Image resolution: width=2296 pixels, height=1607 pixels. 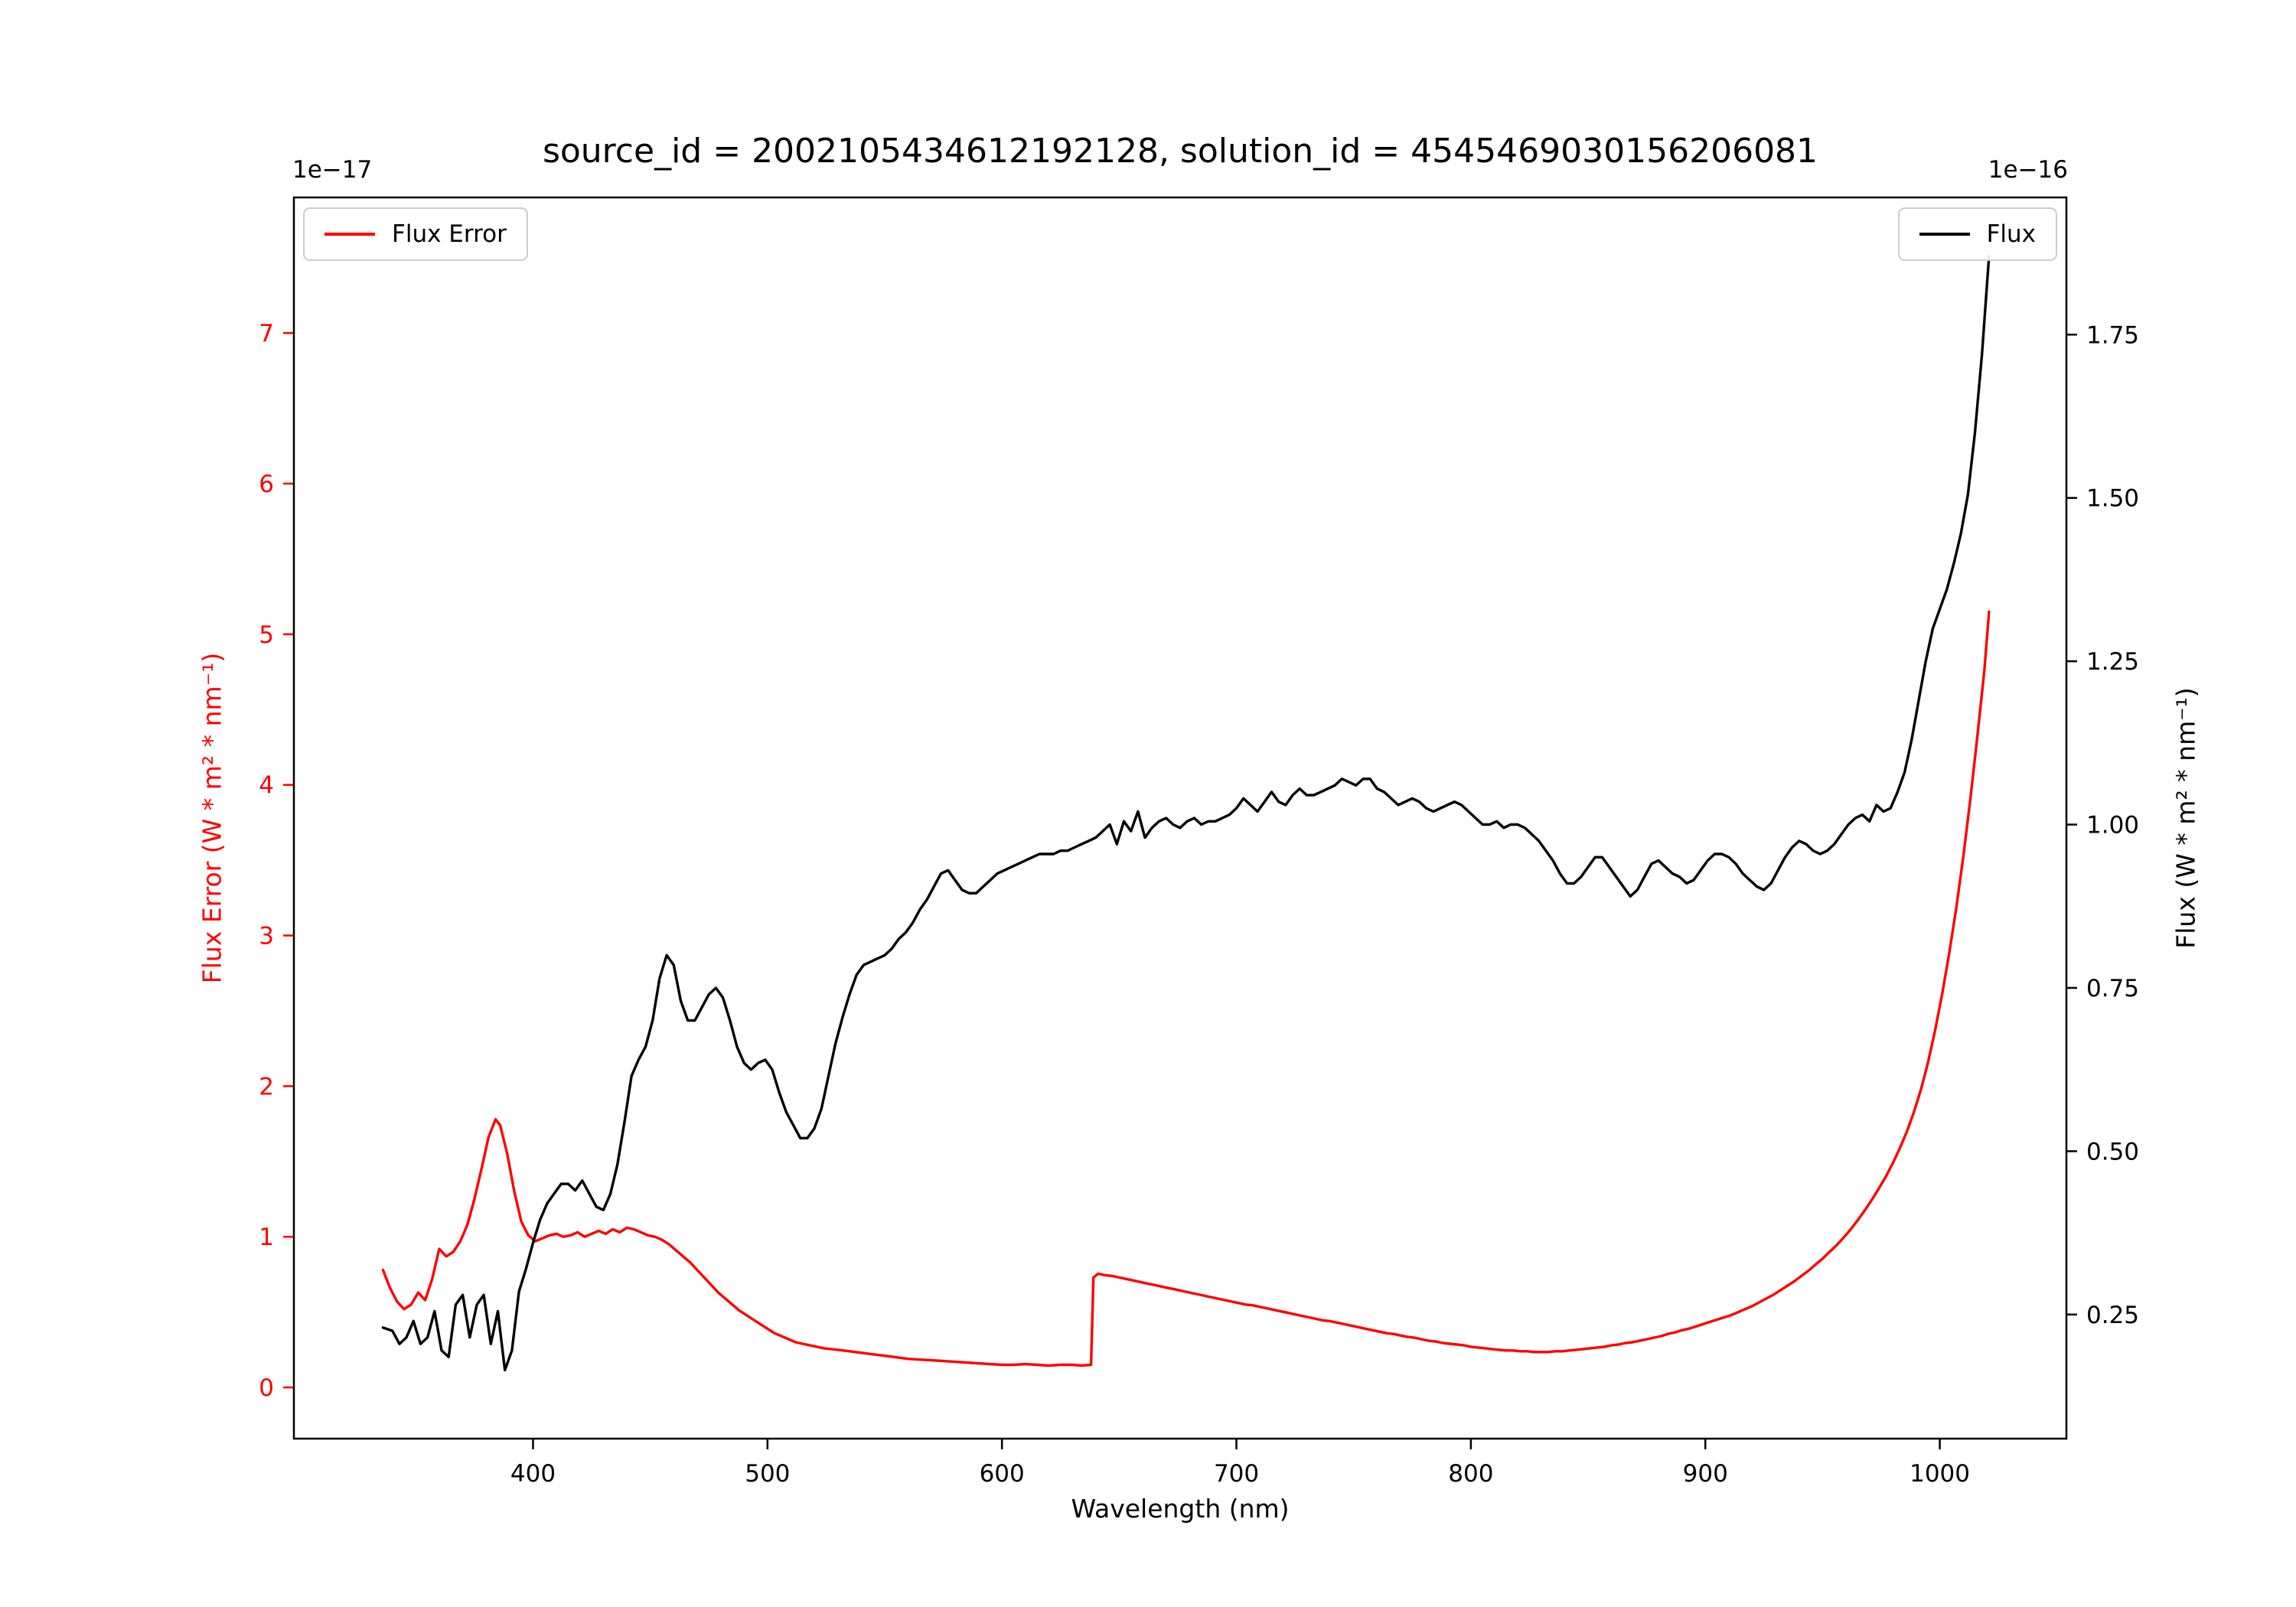 I want to click on left-axis-offset-text: 1e−17, so click(x=332, y=170).